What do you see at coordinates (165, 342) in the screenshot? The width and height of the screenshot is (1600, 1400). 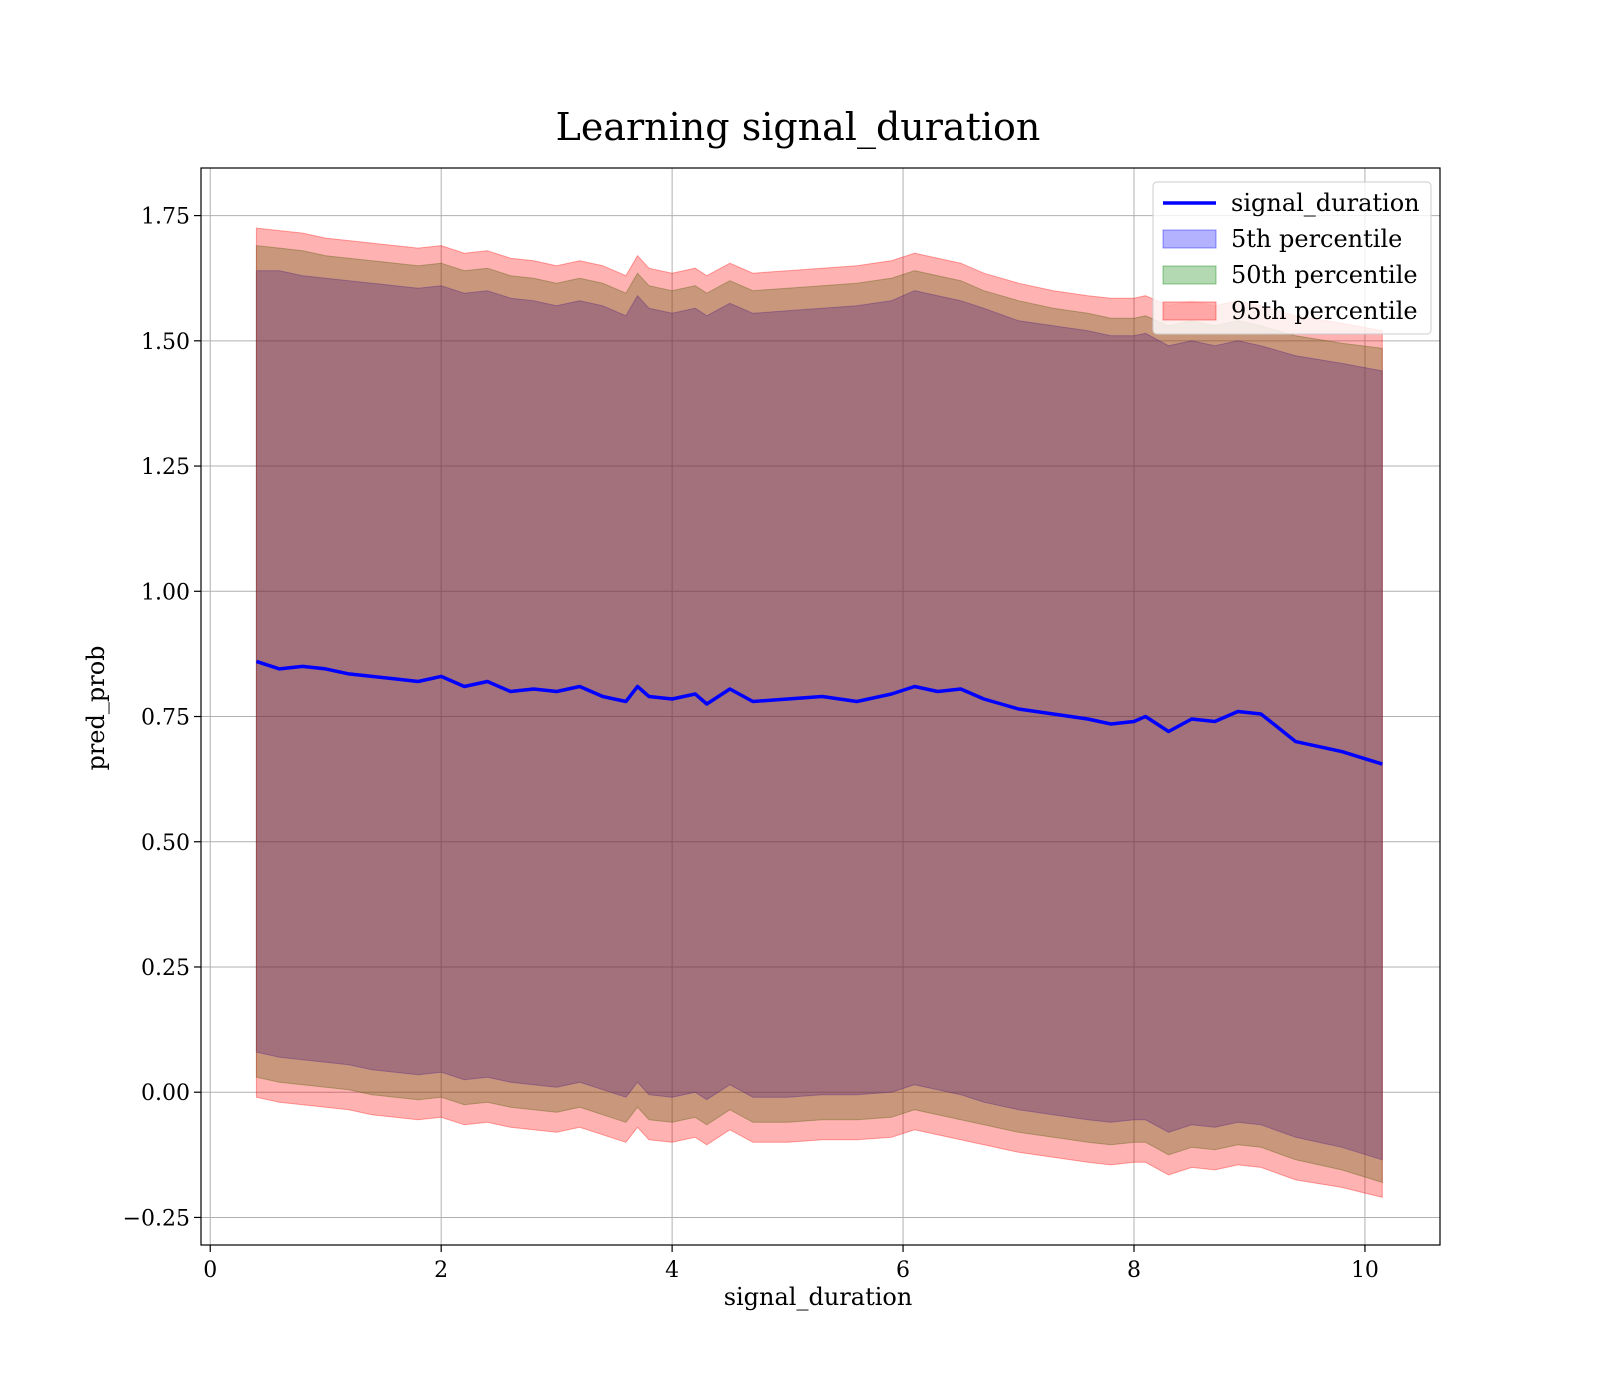 I see `y-tick-label: 1.50` at bounding box center [165, 342].